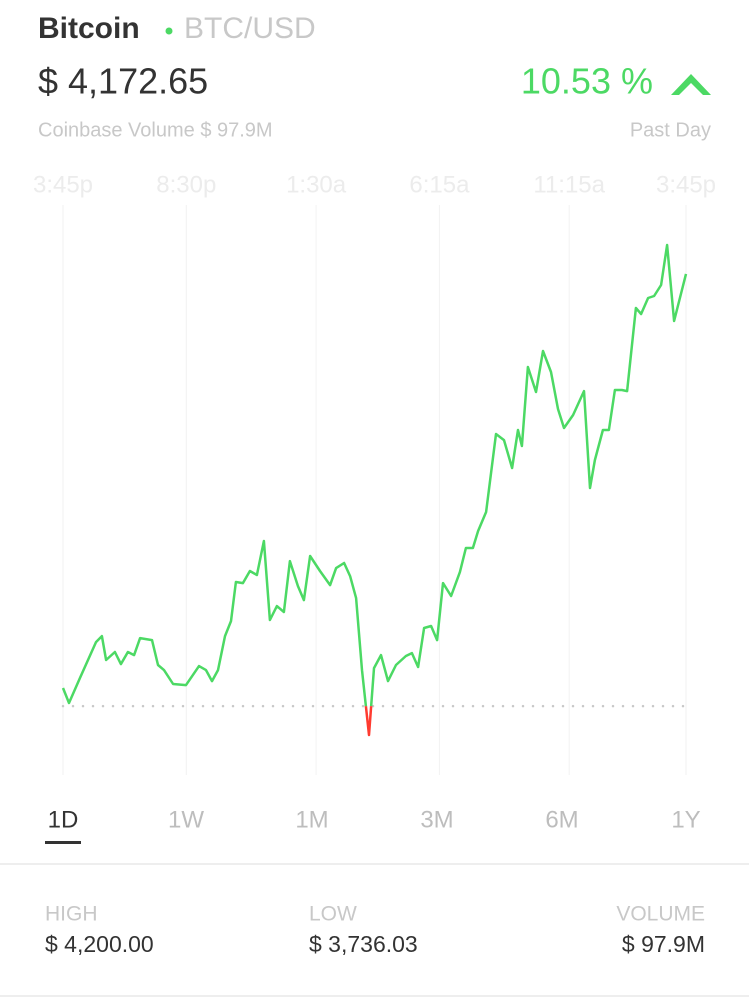 Image resolution: width=749 pixels, height=1004 pixels. What do you see at coordinates (685, 819) in the screenshot?
I see `range-tab: 1Y` at bounding box center [685, 819].